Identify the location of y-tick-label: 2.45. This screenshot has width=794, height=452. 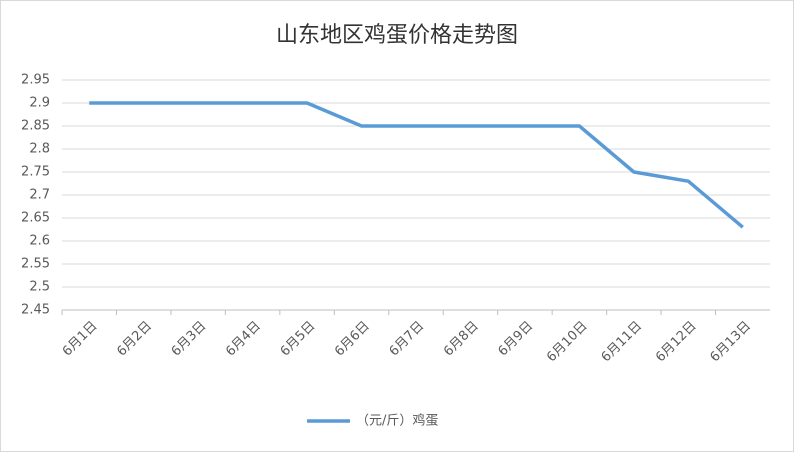
(35, 310).